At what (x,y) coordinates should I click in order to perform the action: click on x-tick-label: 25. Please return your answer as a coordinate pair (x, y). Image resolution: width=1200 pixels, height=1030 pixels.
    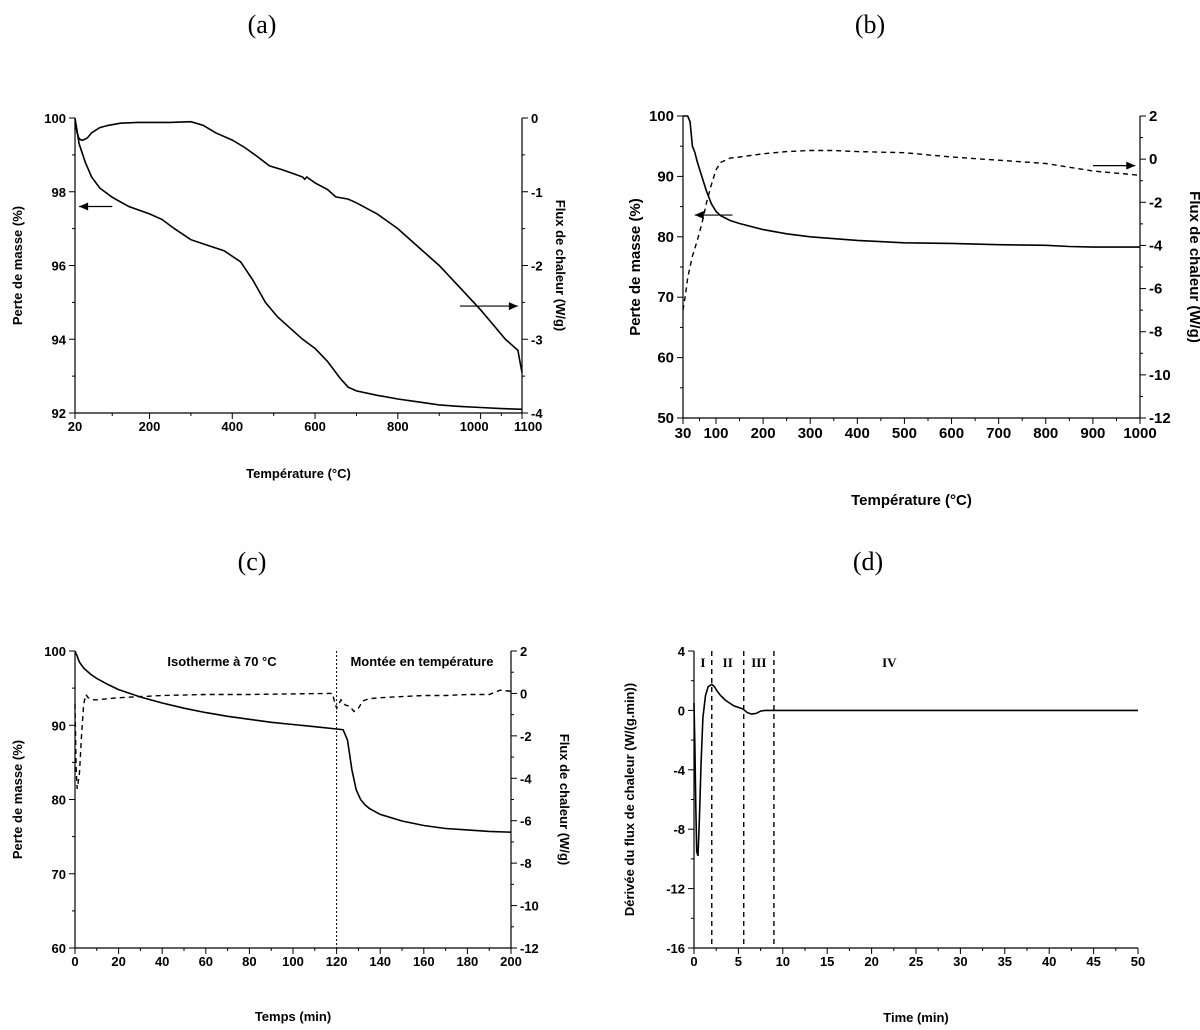
    Looking at the image, I should click on (916, 961).